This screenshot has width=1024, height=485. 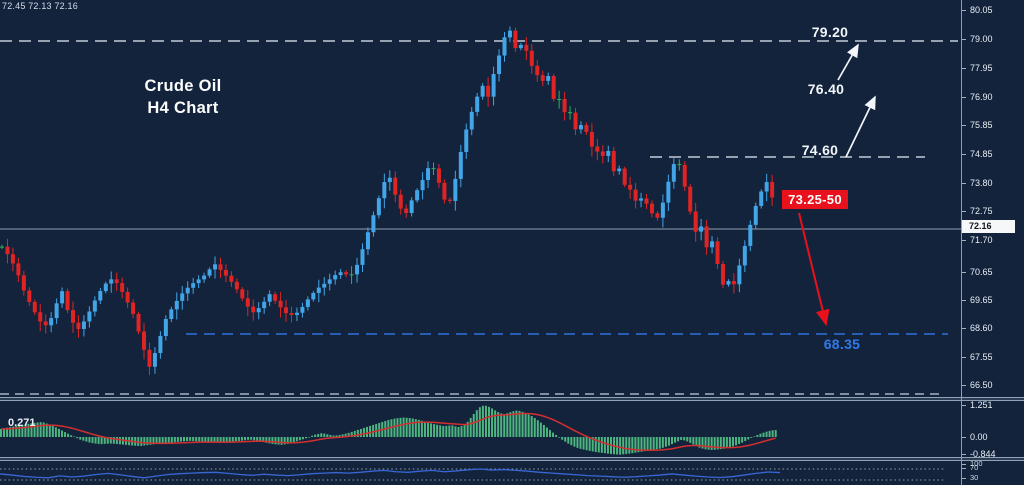 What do you see at coordinates (974, 467) in the screenshot?
I see `axis-label: 70` at bounding box center [974, 467].